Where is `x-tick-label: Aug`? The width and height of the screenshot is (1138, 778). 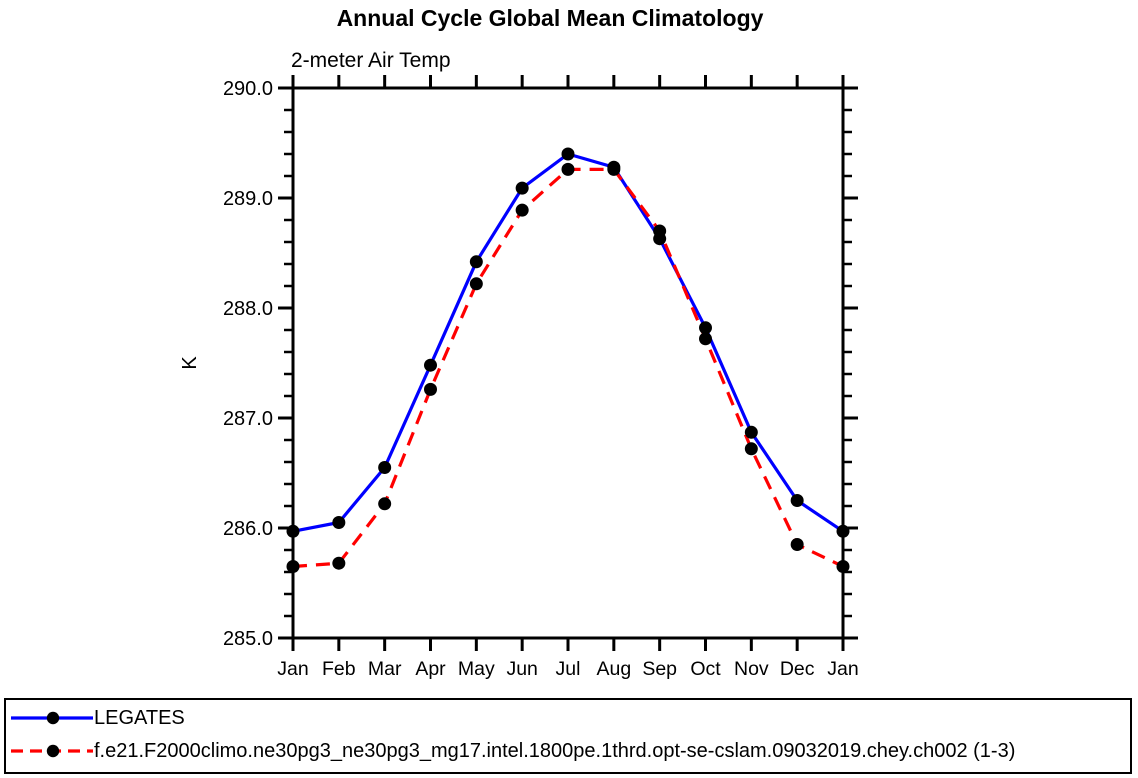
x-tick-label: Aug is located at coordinates (613, 669).